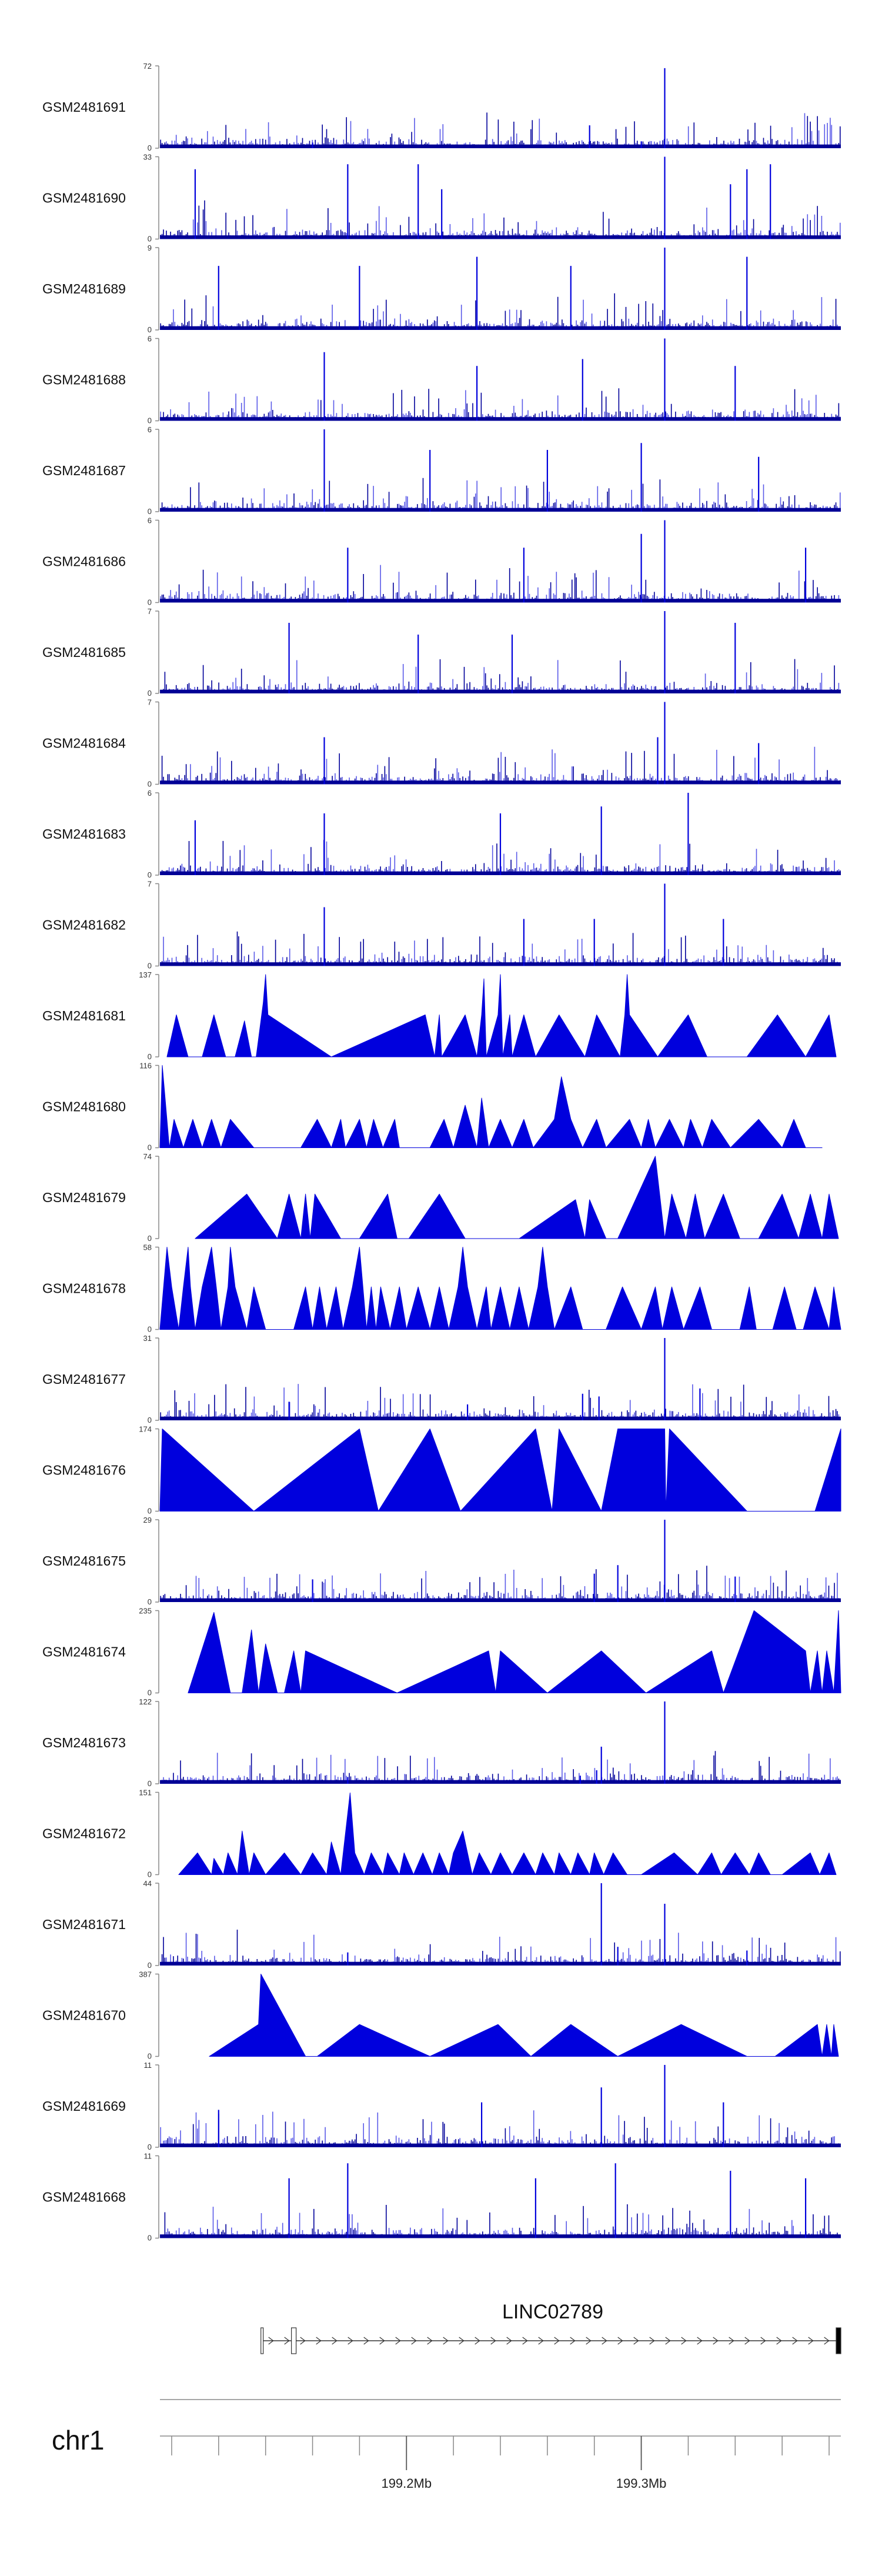  What do you see at coordinates (441, 561) in the screenshot?
I see `track-GSM2481686: GSM2481686 6 0` at bounding box center [441, 561].